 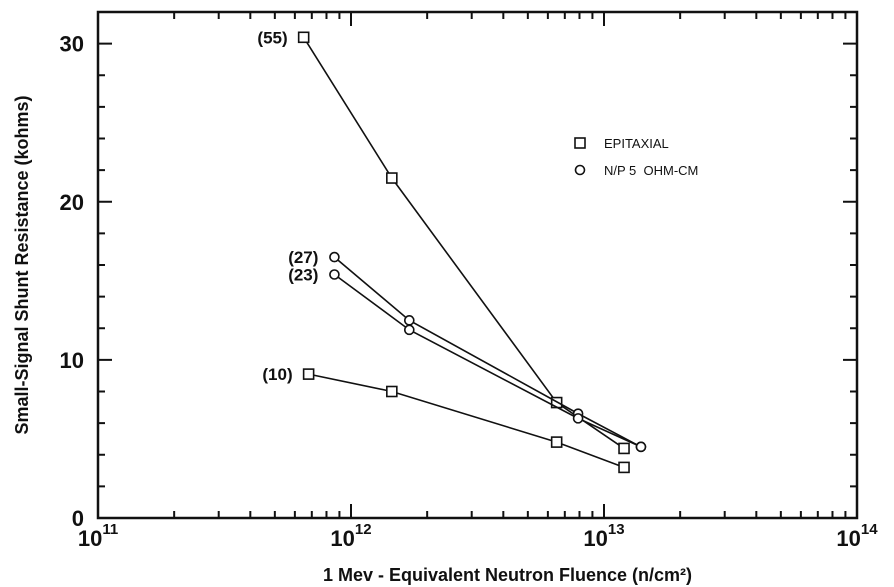 I want to click on series-label: (55), so click(x=272, y=37).